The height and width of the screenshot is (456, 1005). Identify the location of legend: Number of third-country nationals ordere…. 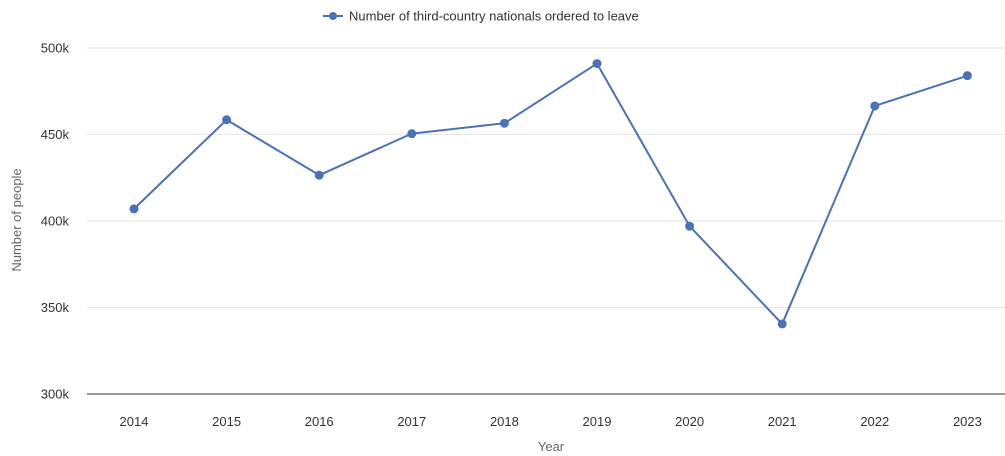
(481, 16).